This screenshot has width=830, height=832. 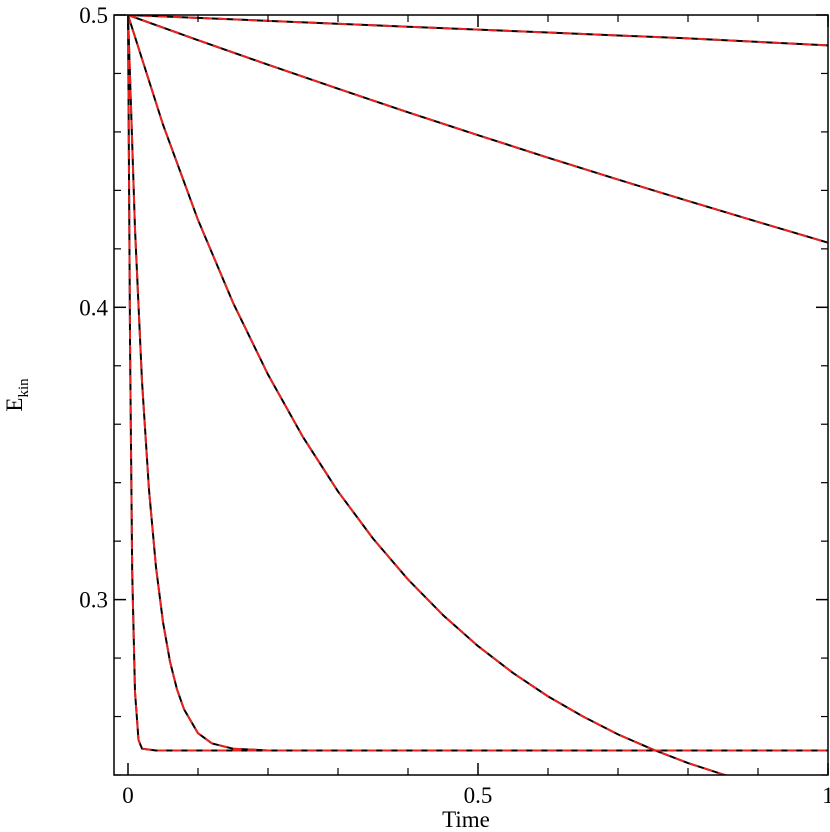 I want to click on y-tick-label: 0.3, so click(x=93, y=600).